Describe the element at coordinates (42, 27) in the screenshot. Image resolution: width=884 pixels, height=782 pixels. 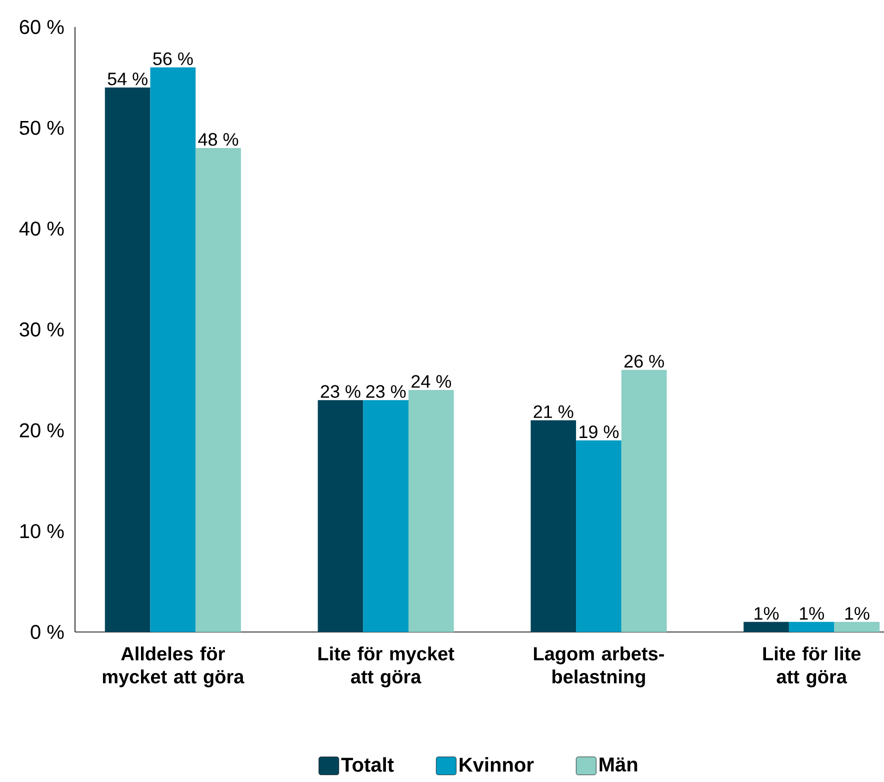
I see `y-tick-label: 60 %` at that location.